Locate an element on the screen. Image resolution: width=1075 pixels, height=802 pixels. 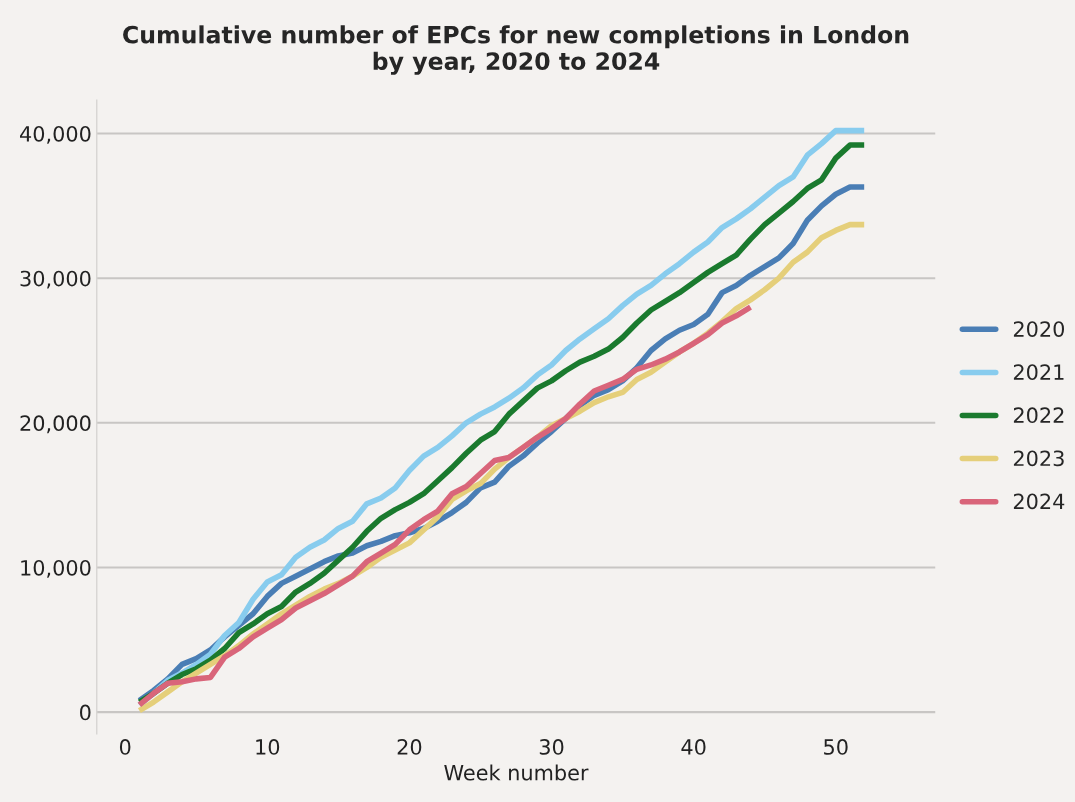
legend-label: 2020 is located at coordinates (1039, 329).